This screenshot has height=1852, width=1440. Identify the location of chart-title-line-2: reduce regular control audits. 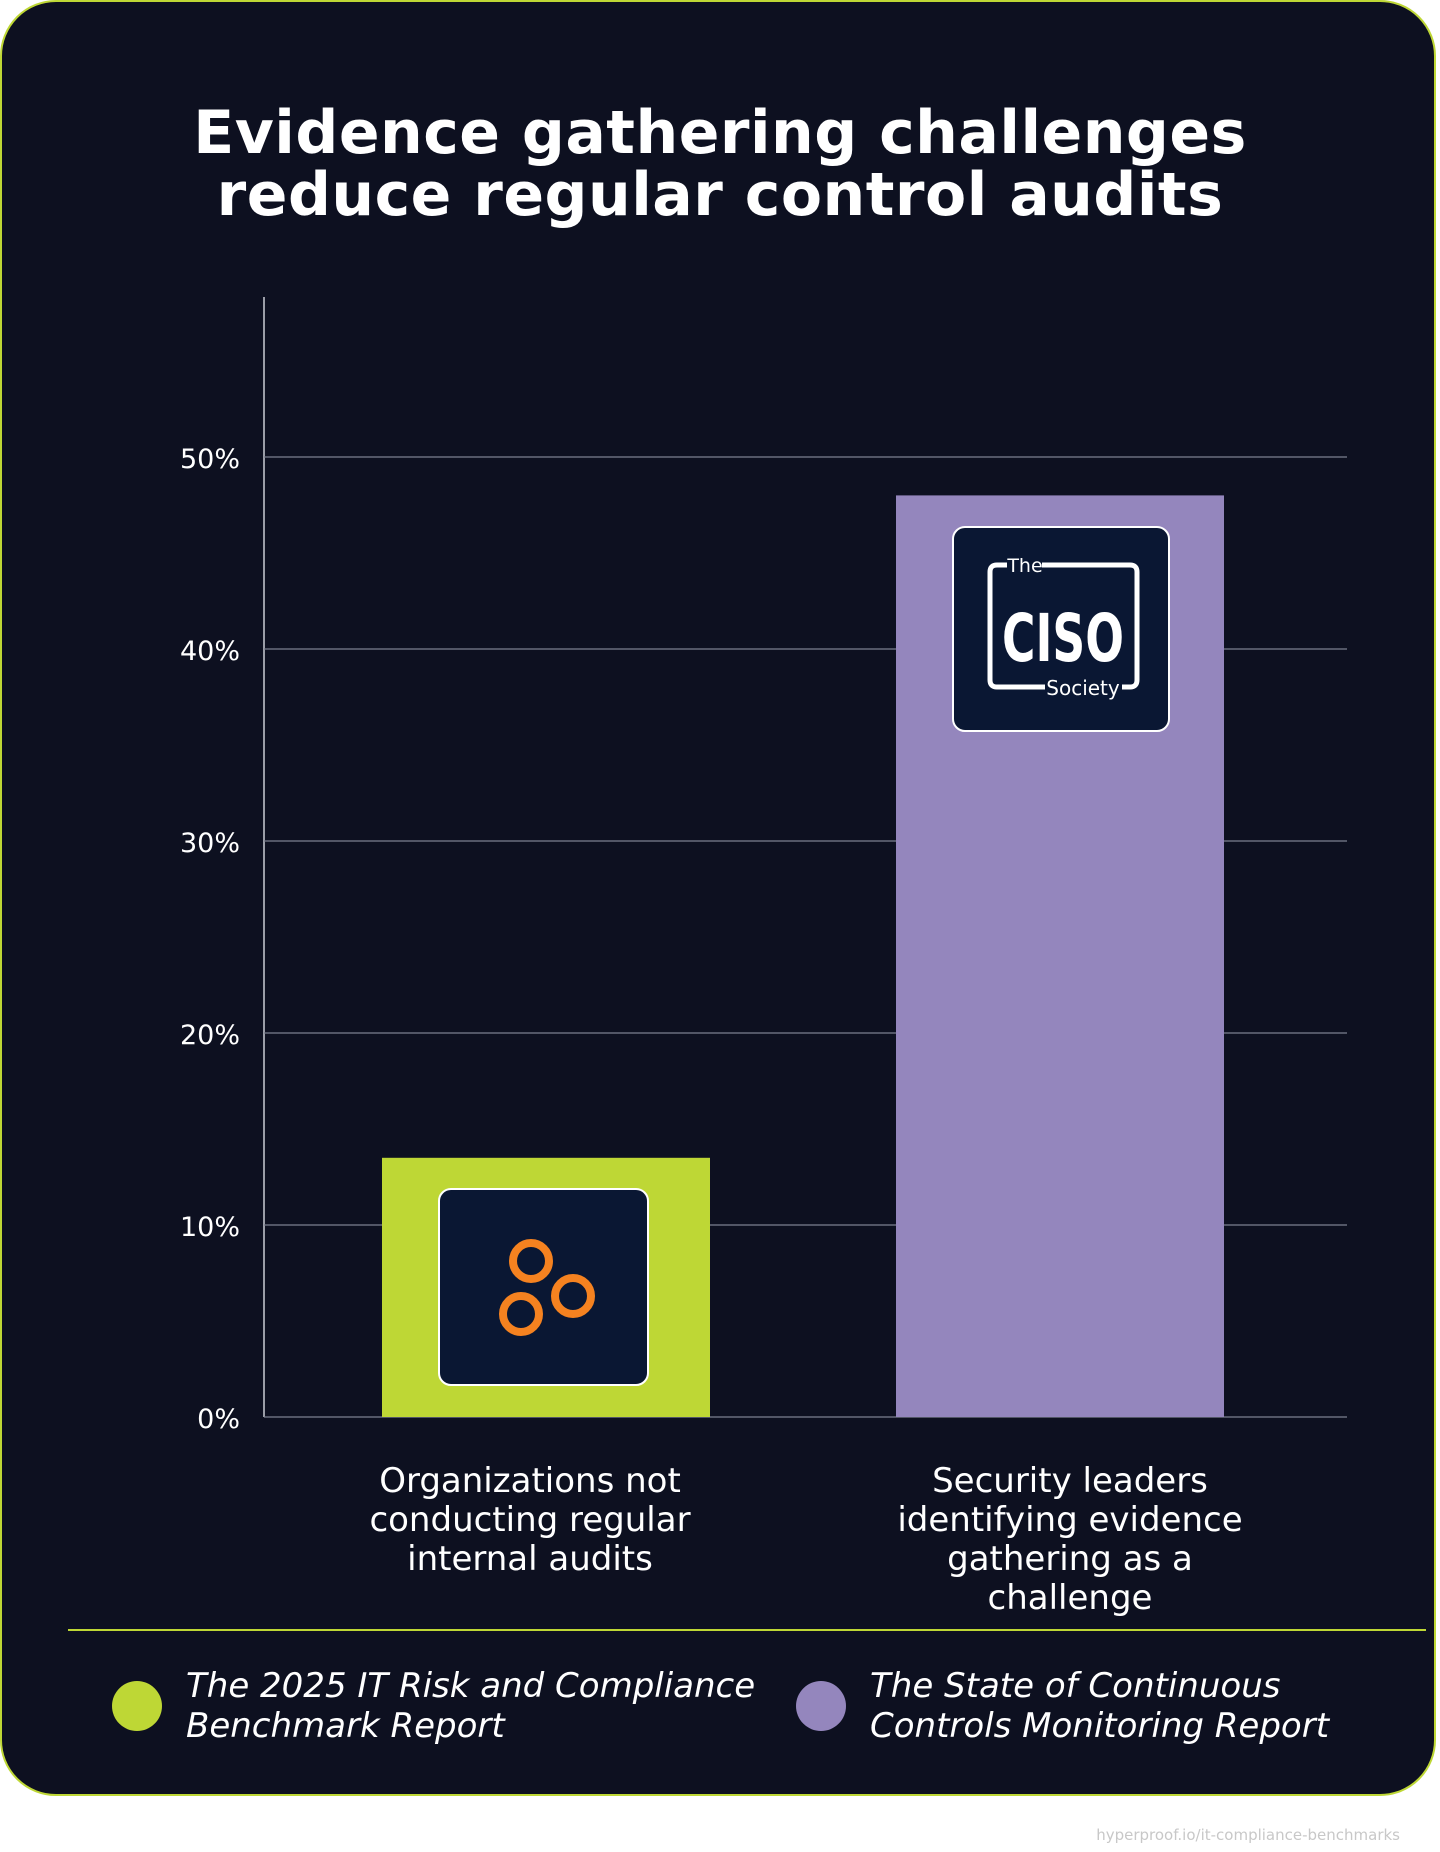
(720, 195).